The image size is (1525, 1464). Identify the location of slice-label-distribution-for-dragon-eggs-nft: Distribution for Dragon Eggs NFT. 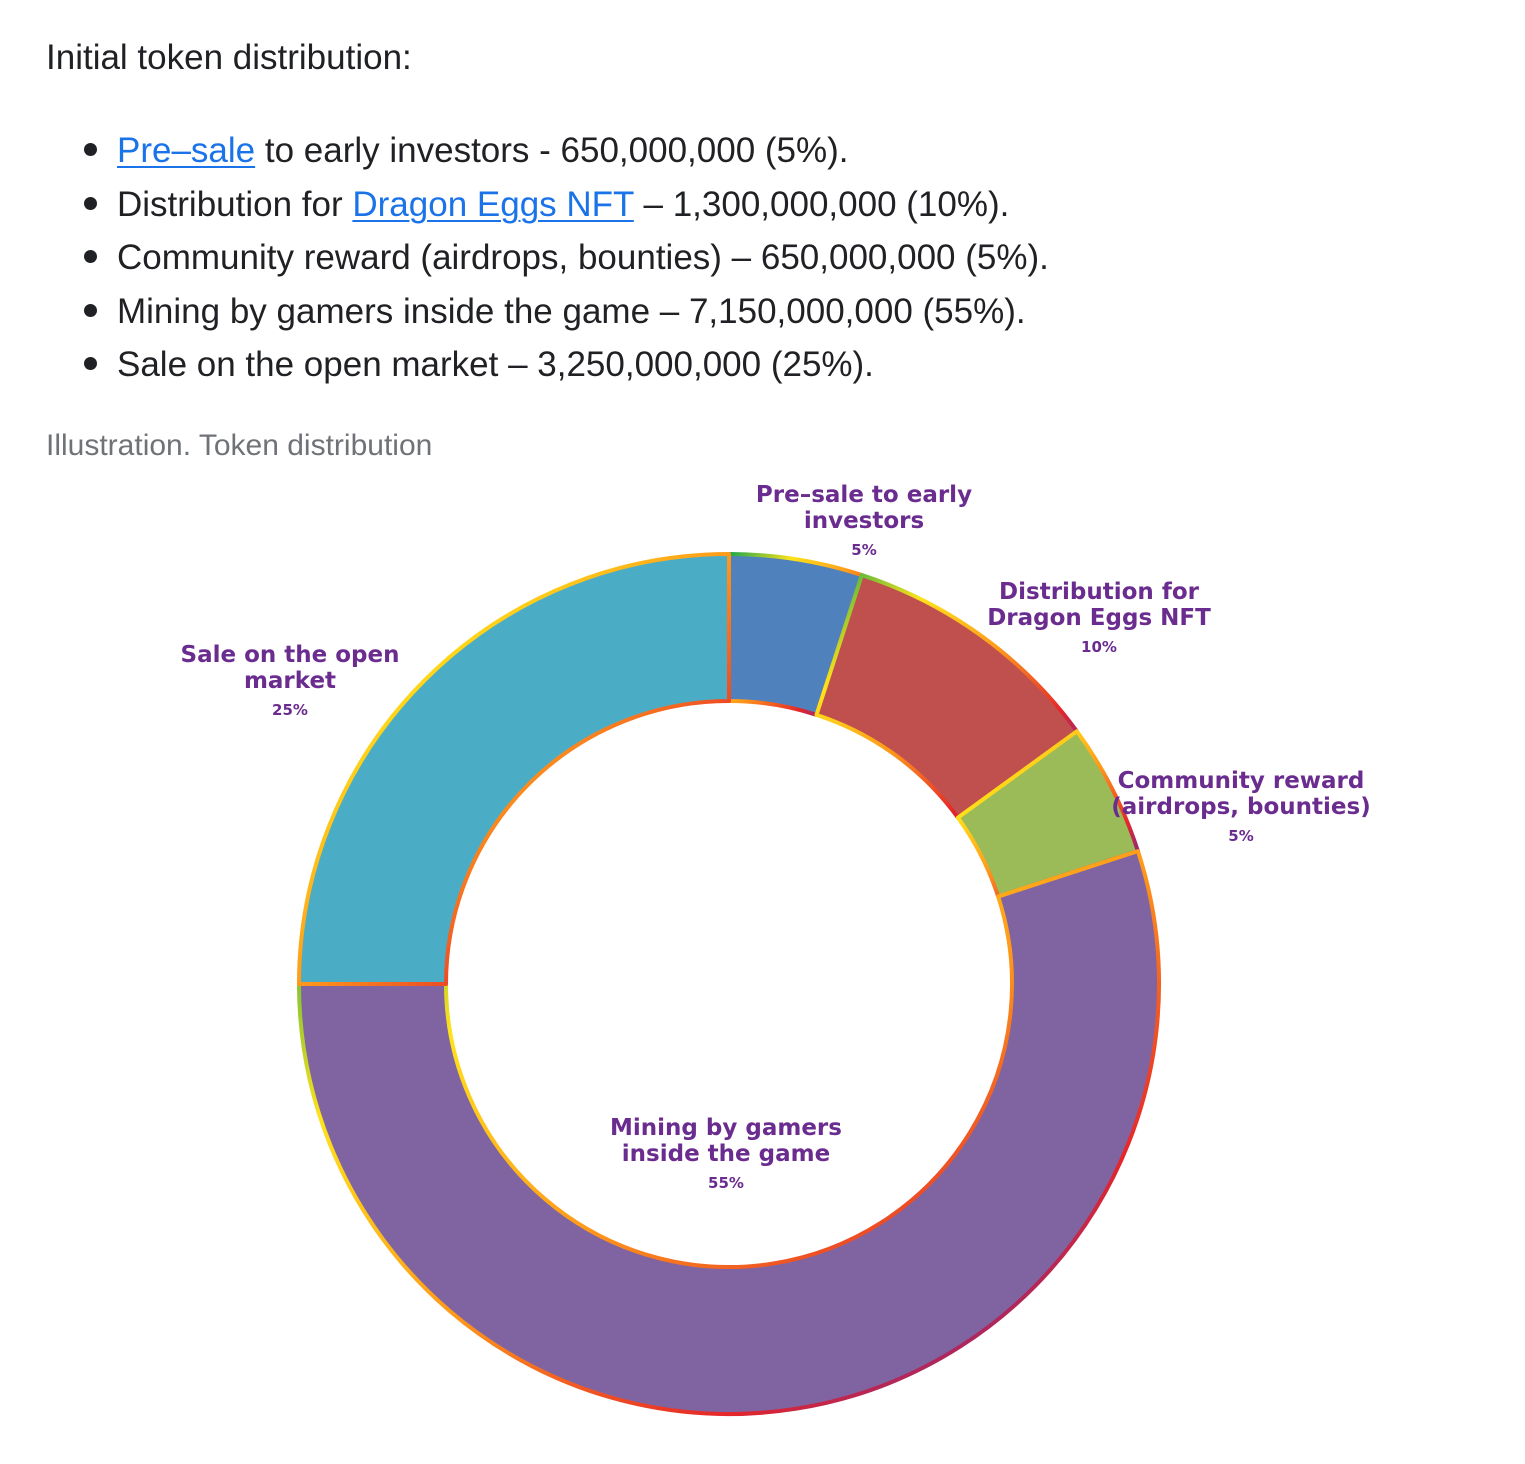
(1099, 605).